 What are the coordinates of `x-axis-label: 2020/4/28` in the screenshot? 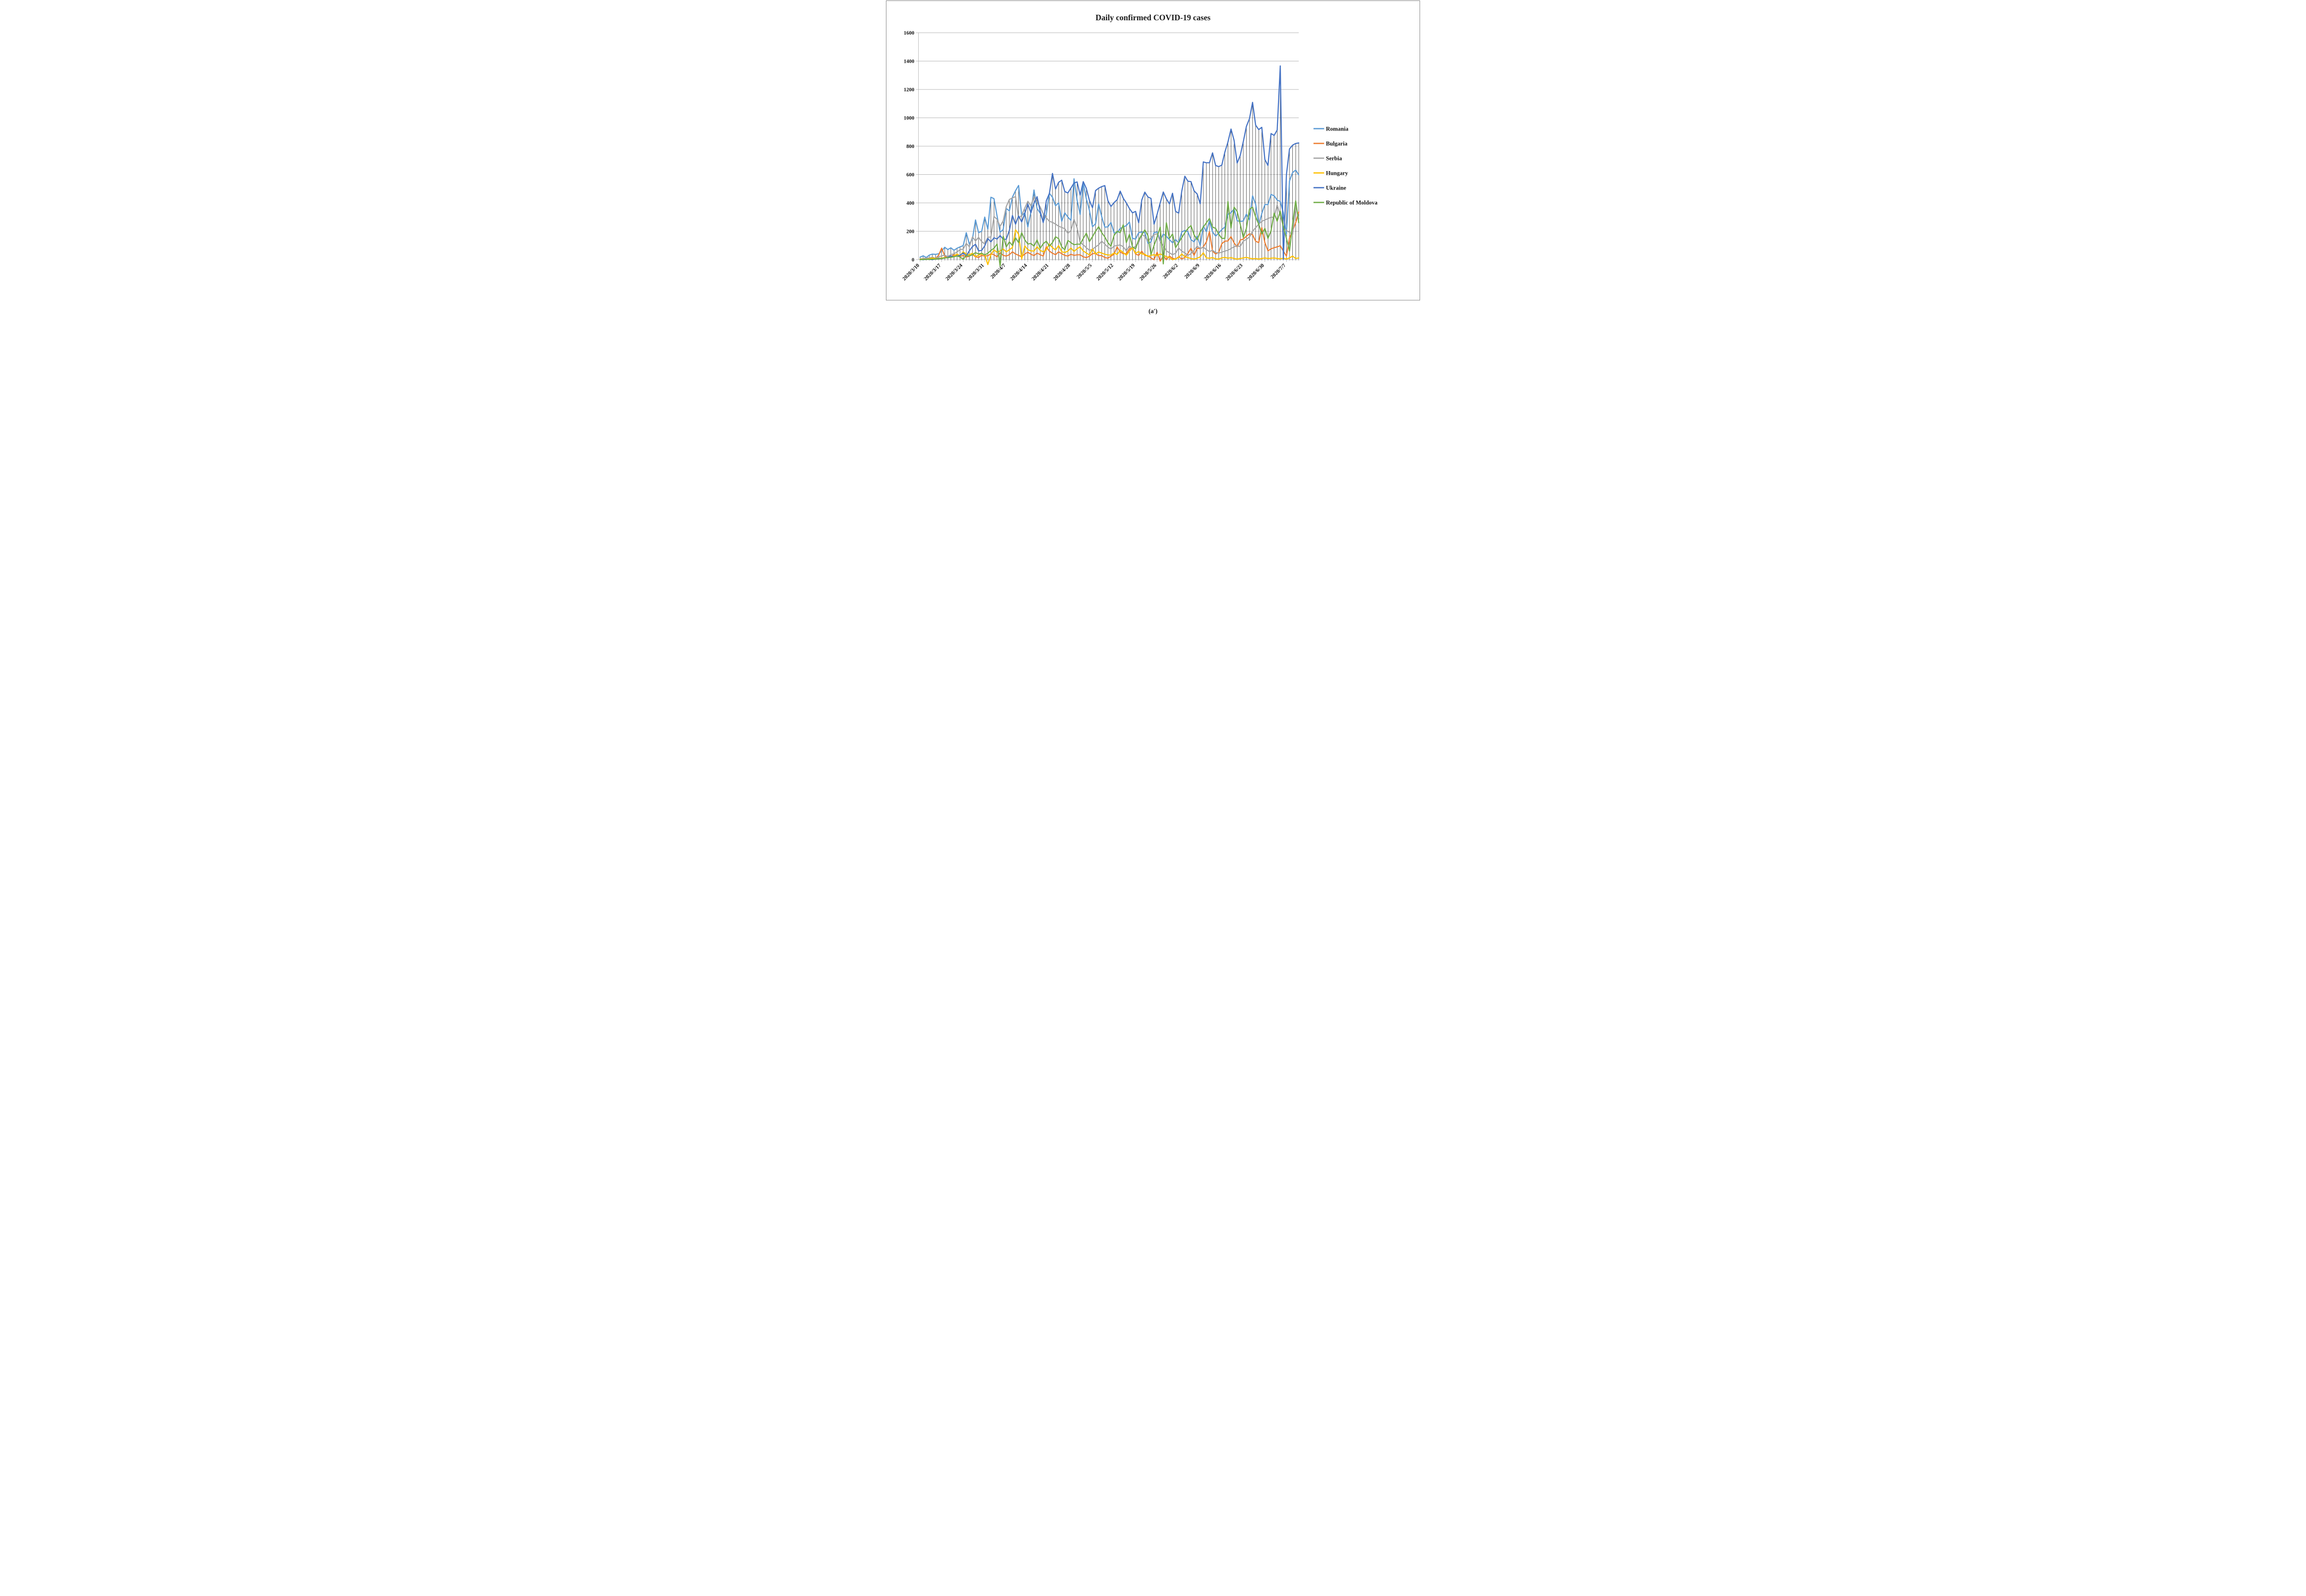 It's located at (1062, 272).